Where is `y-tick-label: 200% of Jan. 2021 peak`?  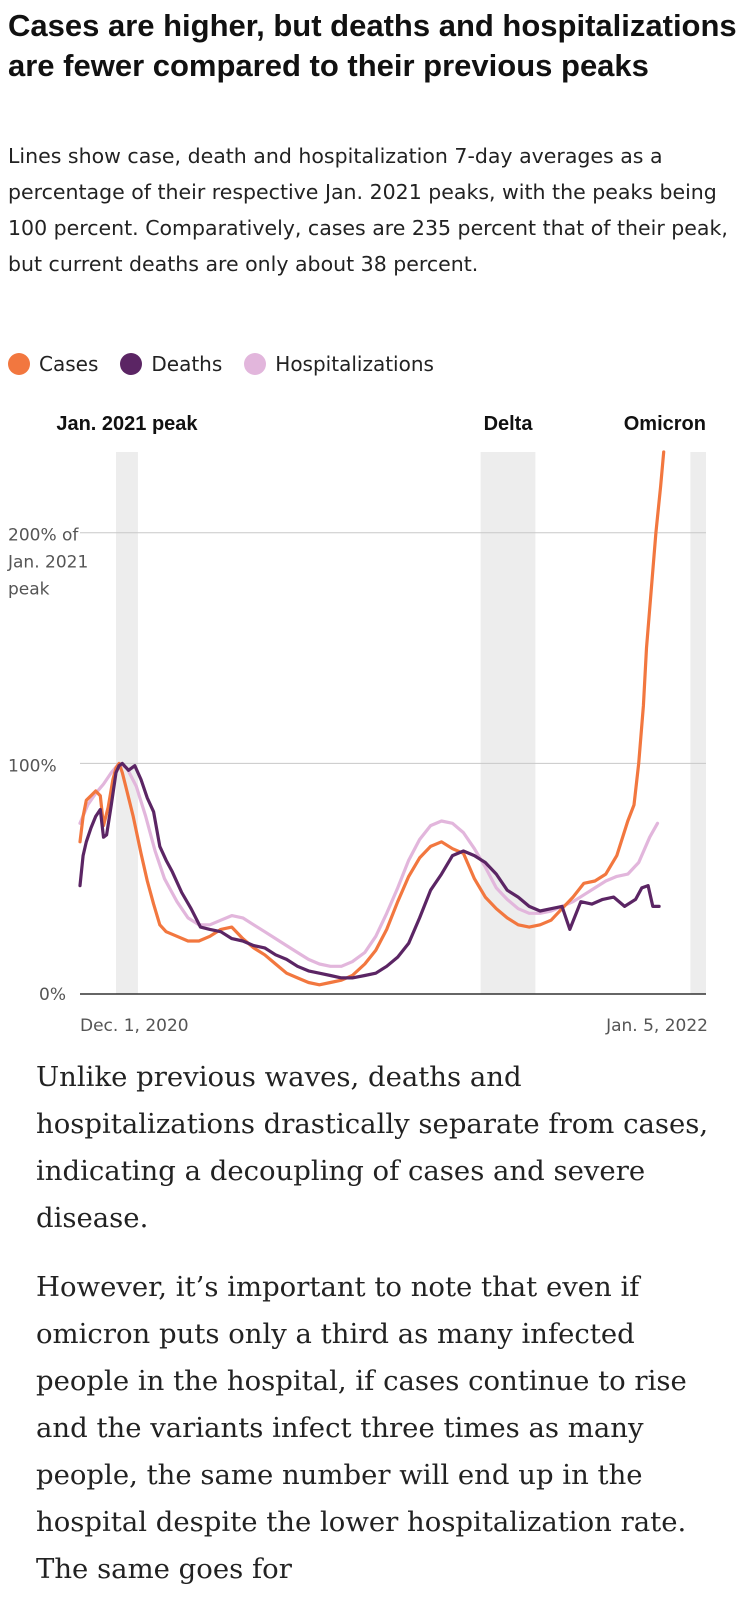 y-tick-label: 200% of Jan. 2021 peak is located at coordinates (47, 563).